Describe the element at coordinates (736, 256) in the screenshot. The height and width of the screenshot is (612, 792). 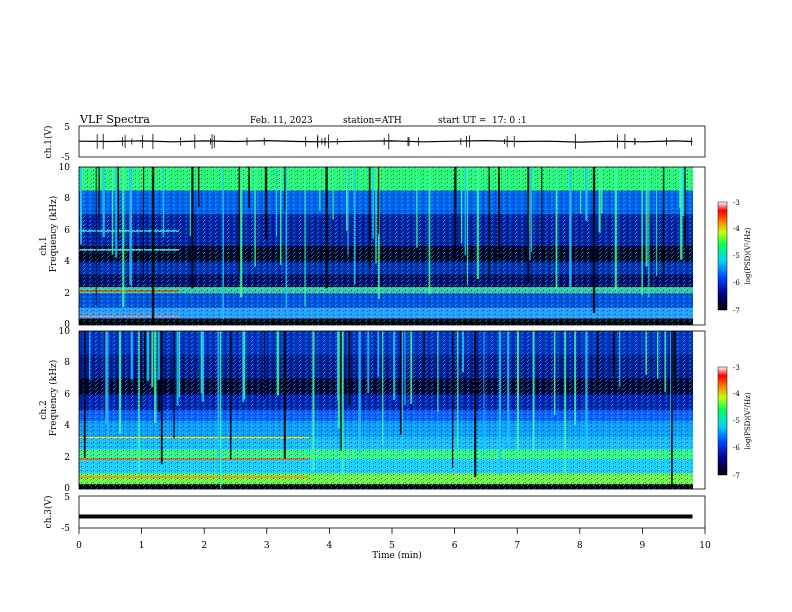
I see `ch1-colorbar-tick-5: -5` at that location.